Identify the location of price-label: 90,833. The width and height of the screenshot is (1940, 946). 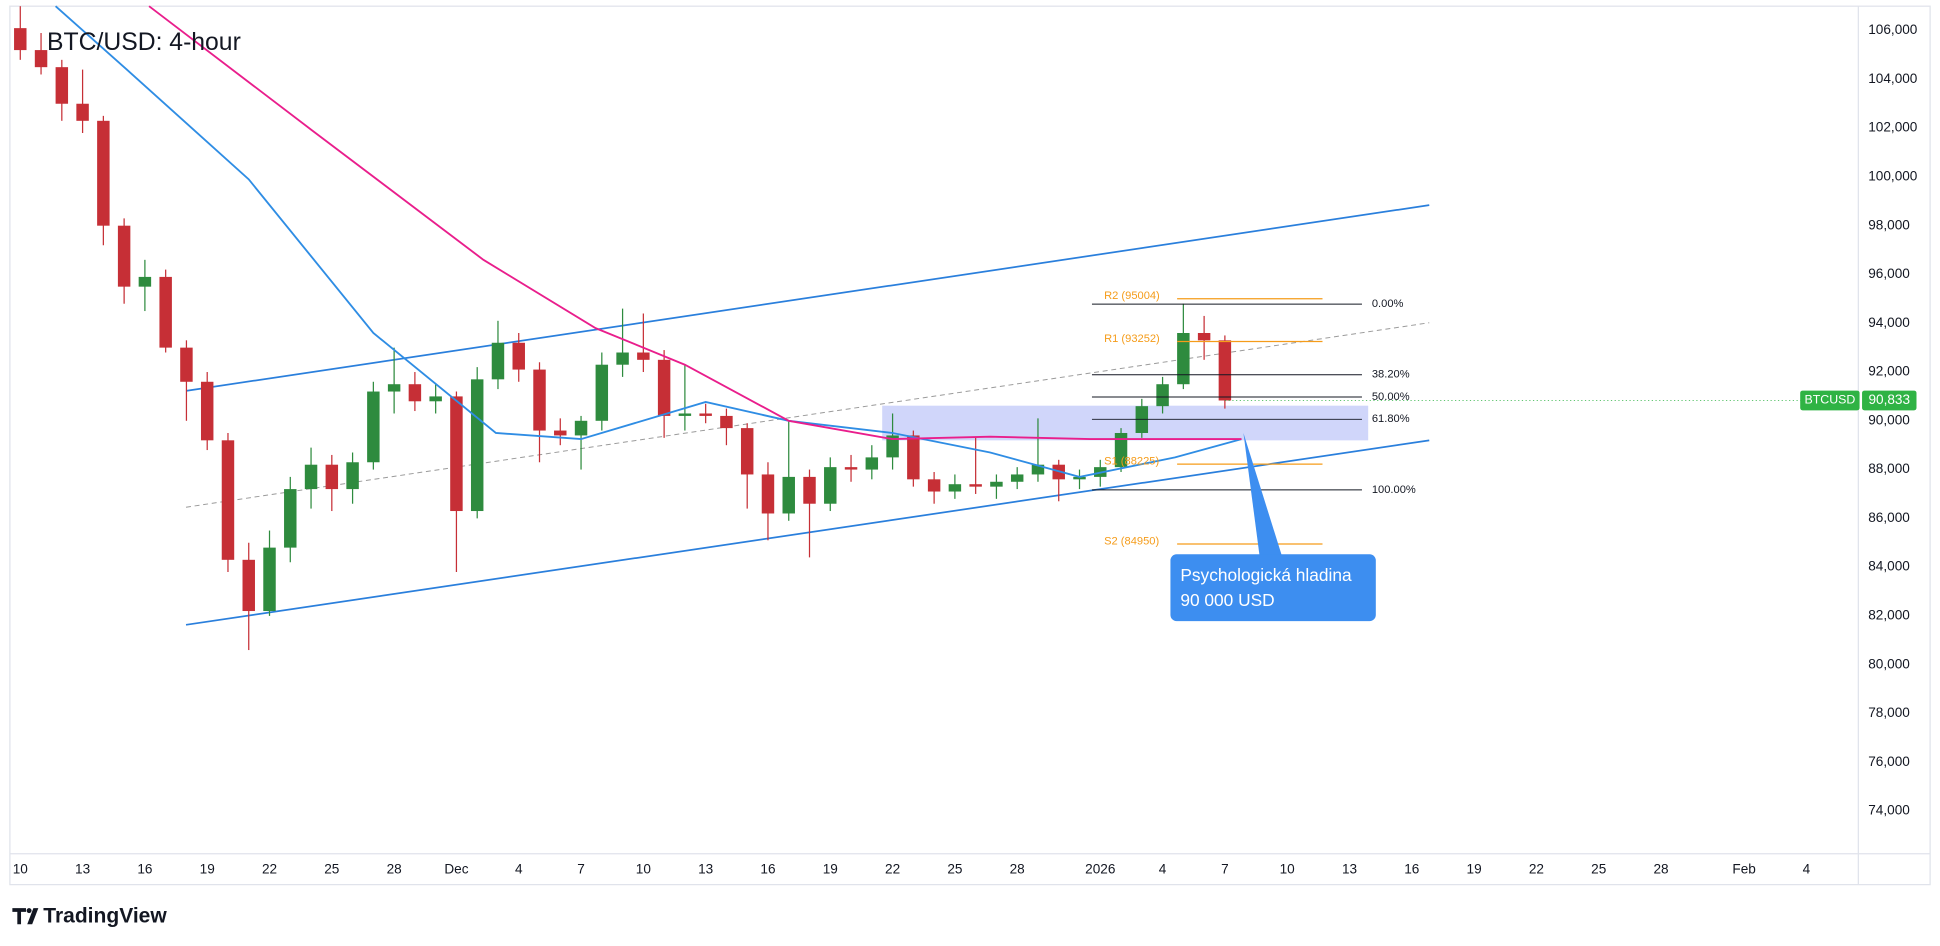
(1889, 399).